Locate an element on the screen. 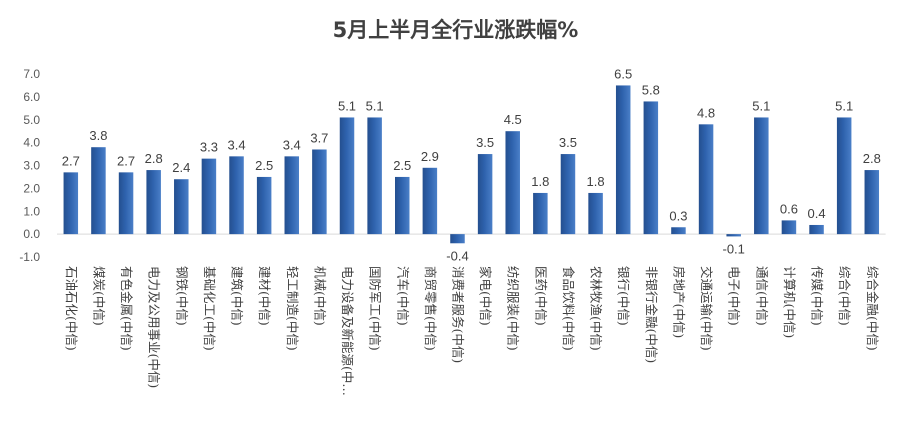 The height and width of the screenshot is (438, 911). category-label: 房地产(中信) is located at coordinates (678, 302).